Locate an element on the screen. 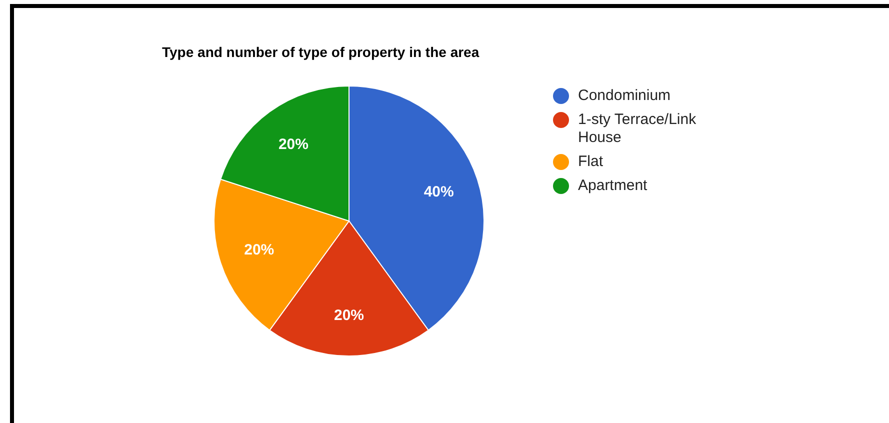  legend-label: Apartment is located at coordinates (613, 186).